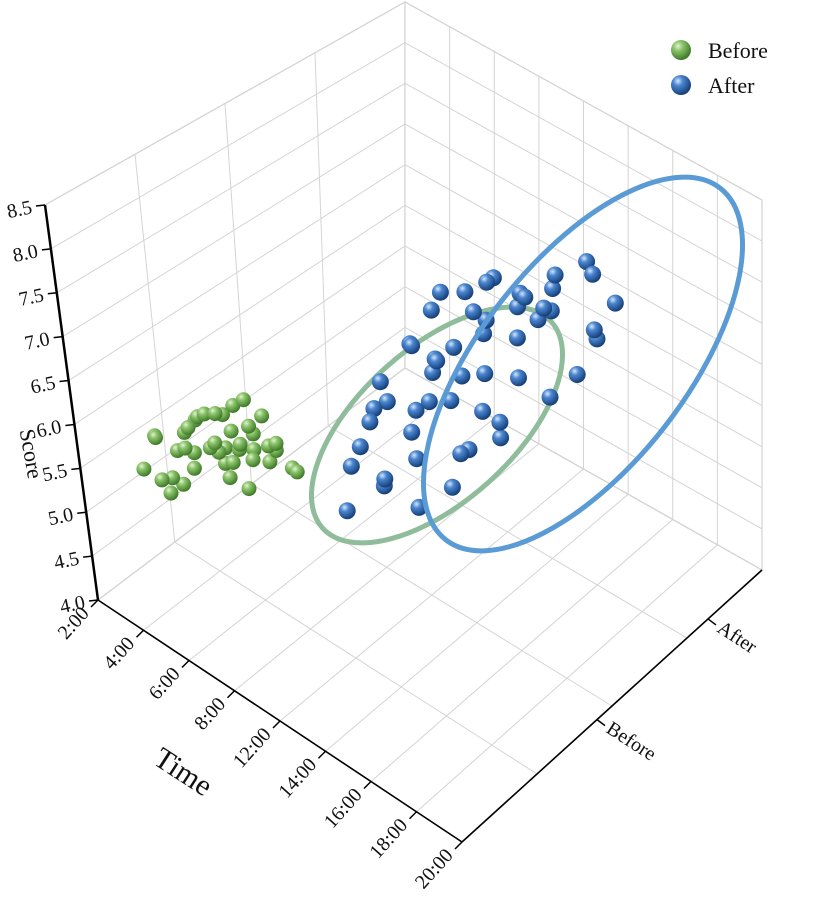  What do you see at coordinates (252, 748) in the screenshot?
I see `x-tick-label: 12:00` at bounding box center [252, 748].